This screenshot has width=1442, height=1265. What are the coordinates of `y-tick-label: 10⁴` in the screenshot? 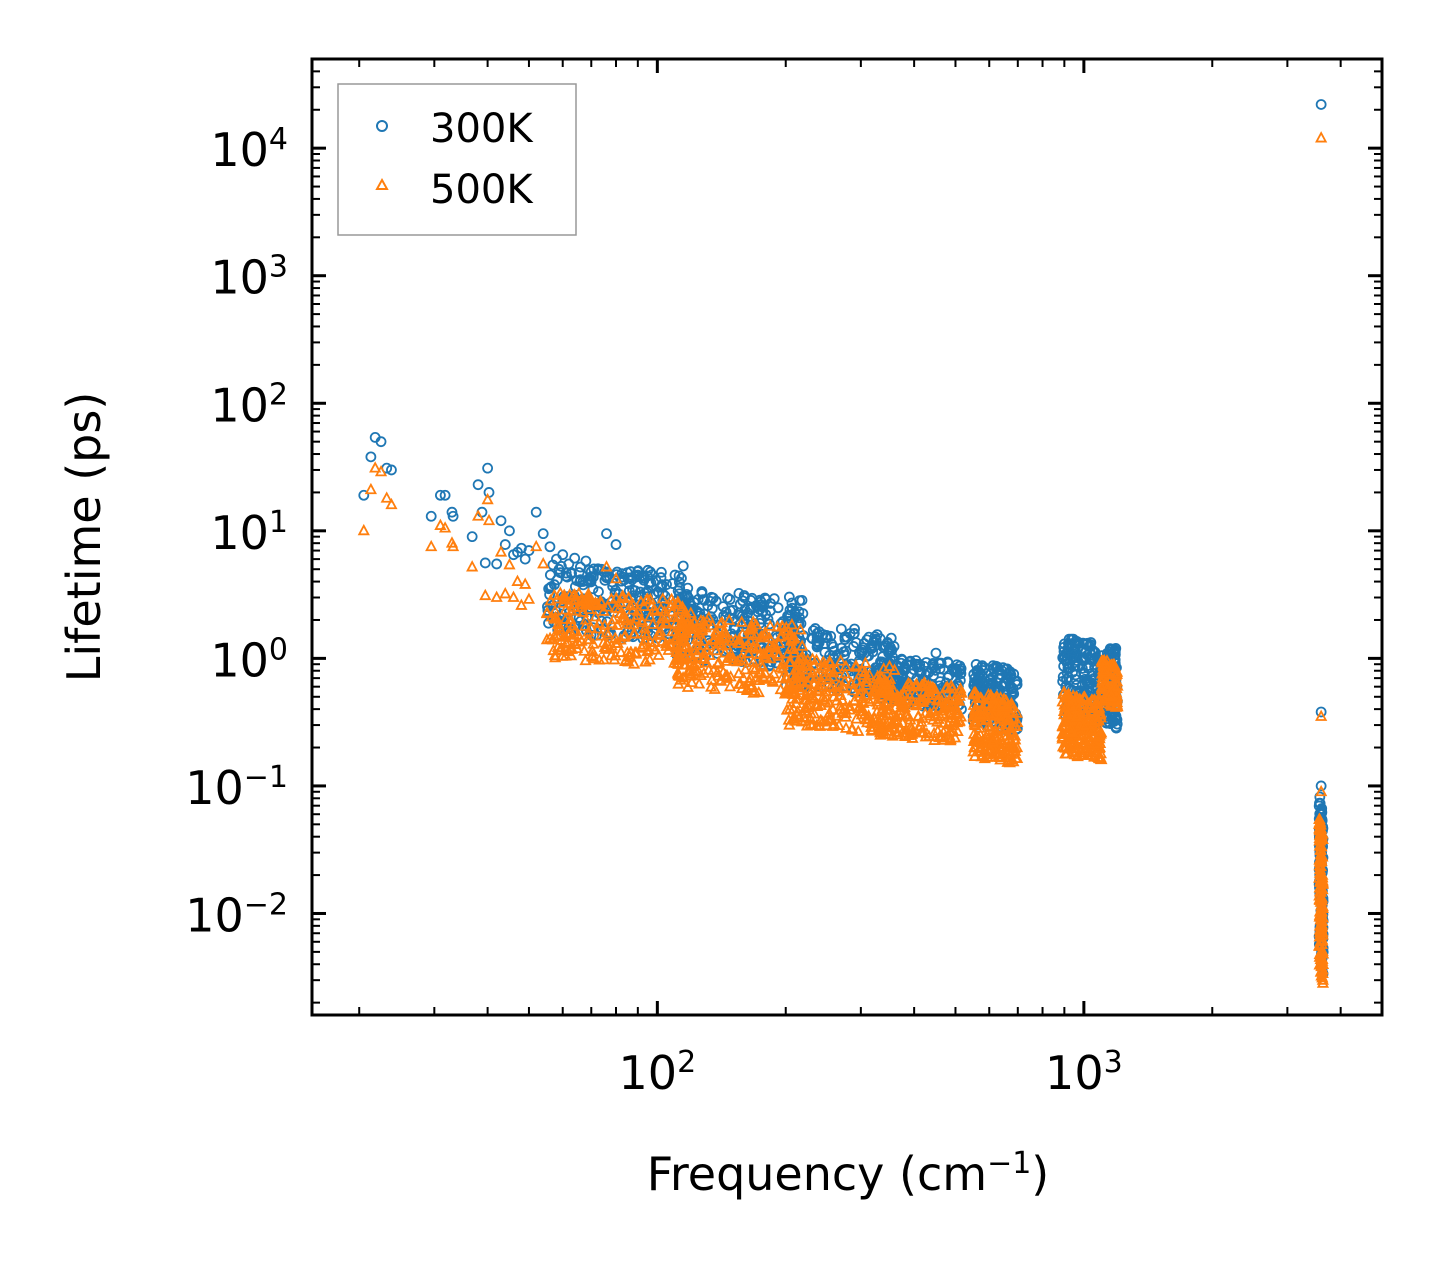 It's located at (249, 150).